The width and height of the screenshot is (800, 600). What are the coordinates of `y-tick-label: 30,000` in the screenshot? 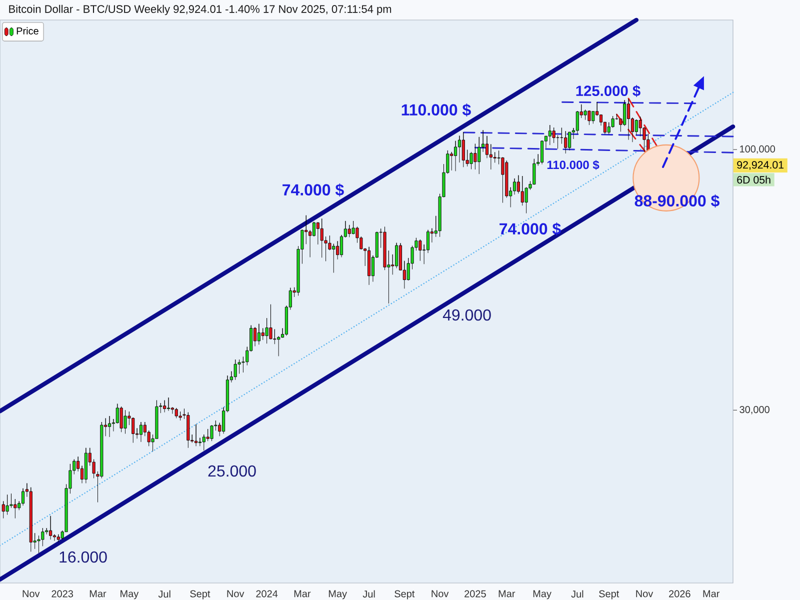 It's located at (755, 410).